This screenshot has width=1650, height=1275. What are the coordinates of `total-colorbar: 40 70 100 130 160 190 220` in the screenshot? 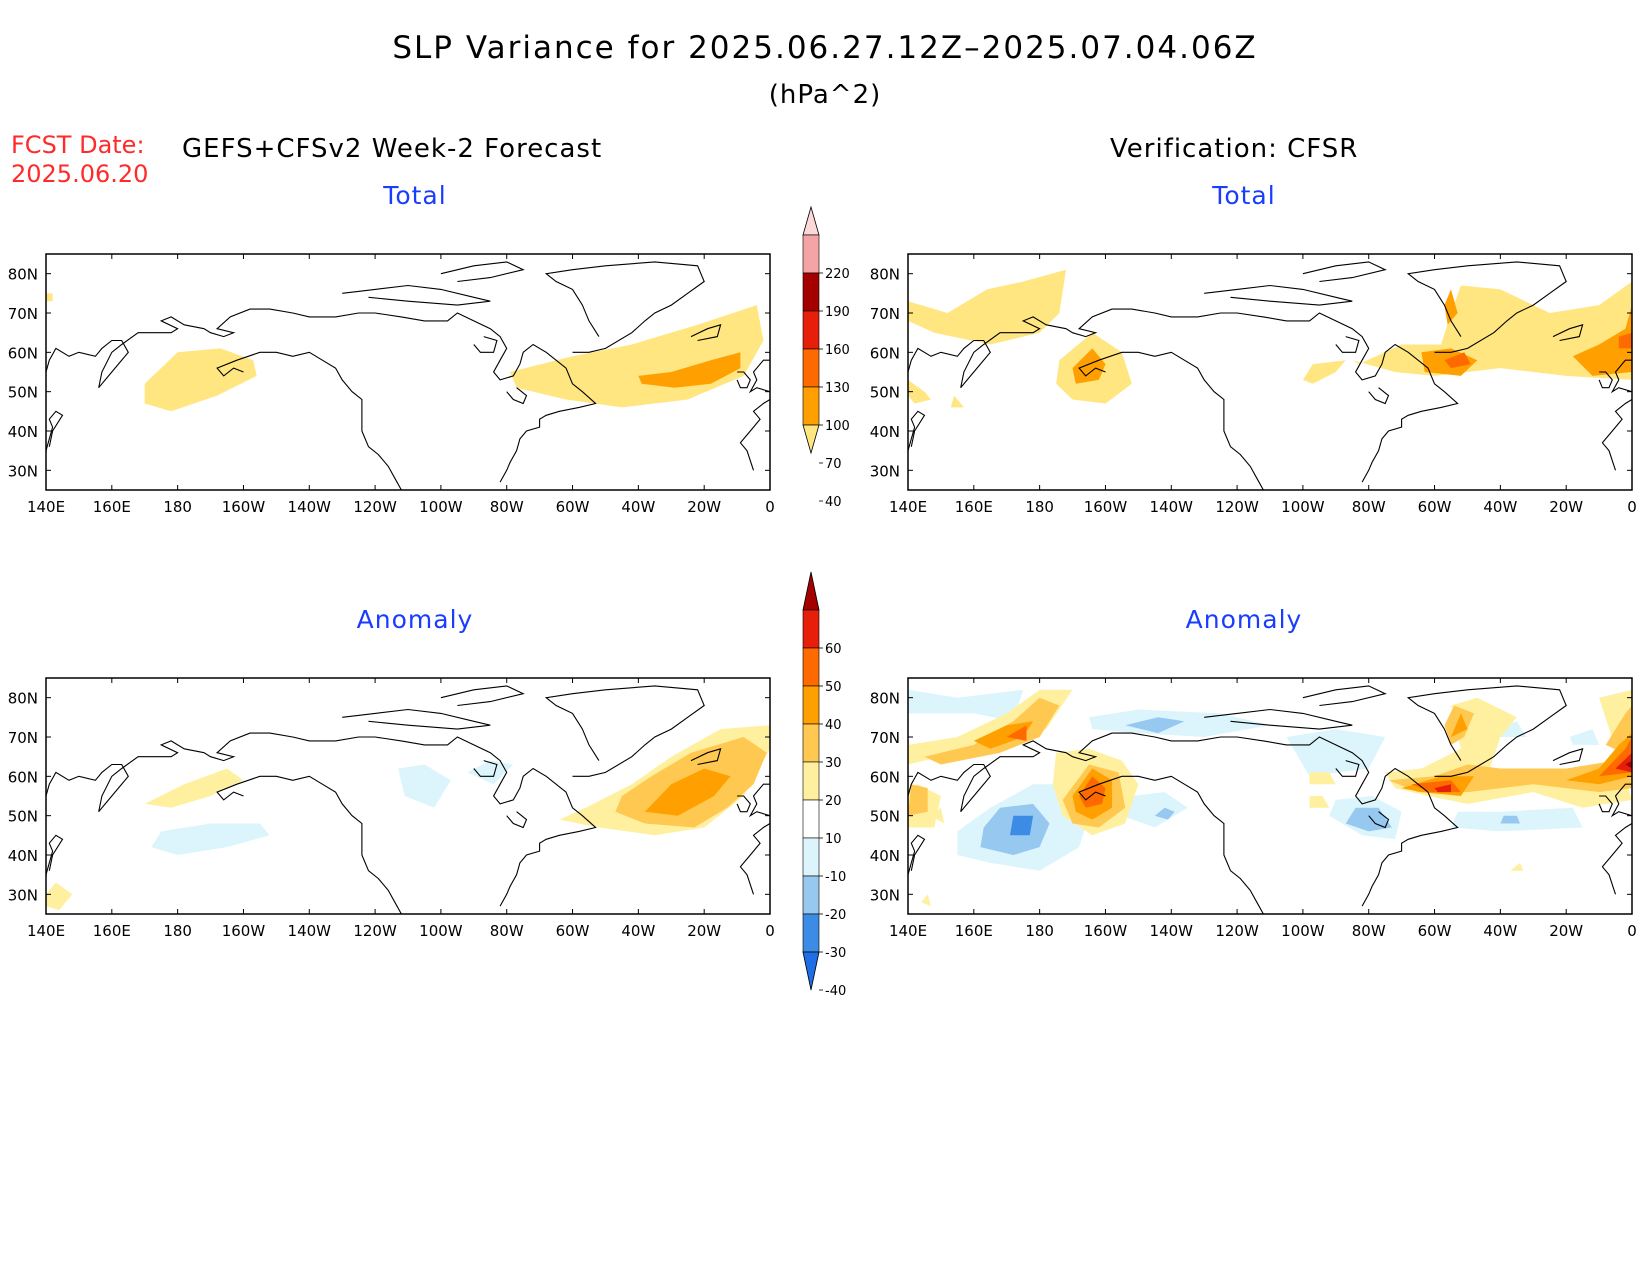 It's located at (826, 357).